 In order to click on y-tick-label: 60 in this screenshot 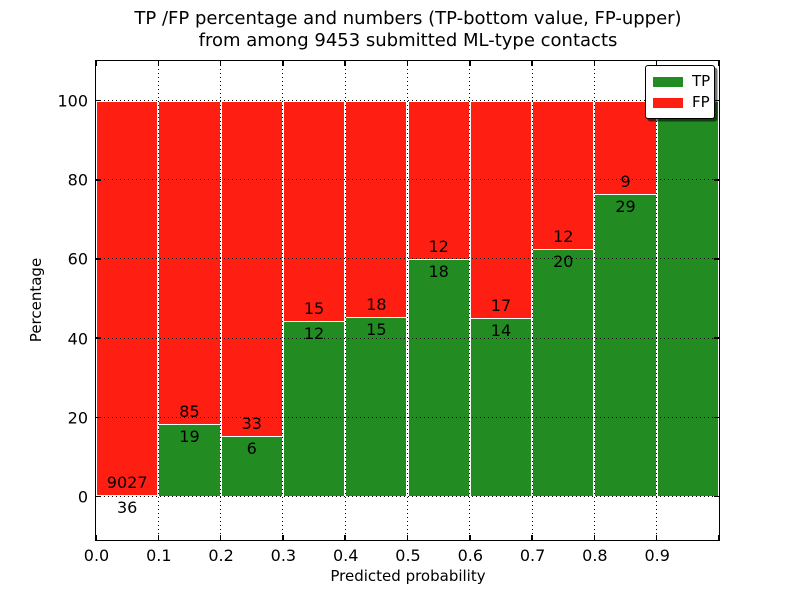, I will do `click(77, 259)`.